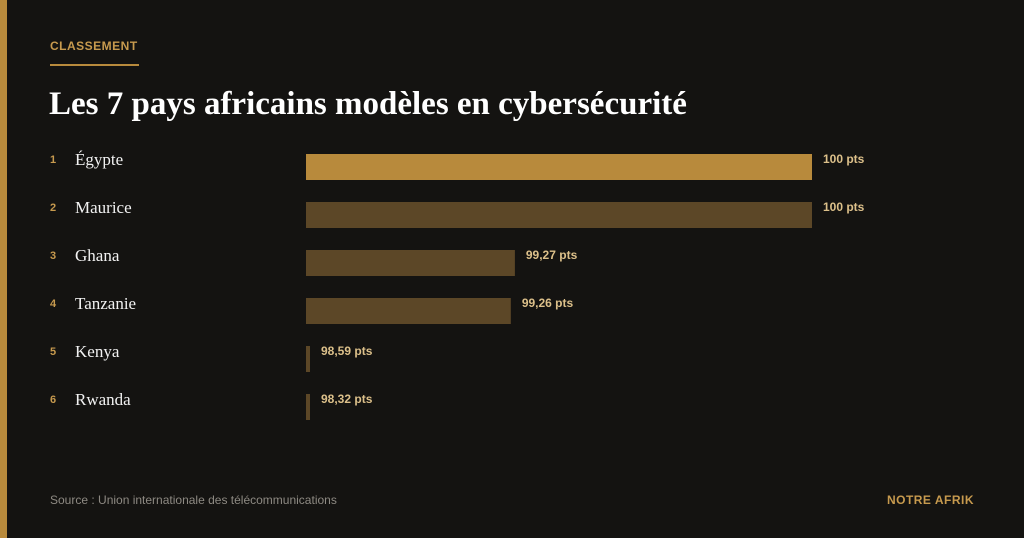 Image resolution: width=1024 pixels, height=538 pixels. I want to click on country-label: Tanzanie, so click(105, 303).